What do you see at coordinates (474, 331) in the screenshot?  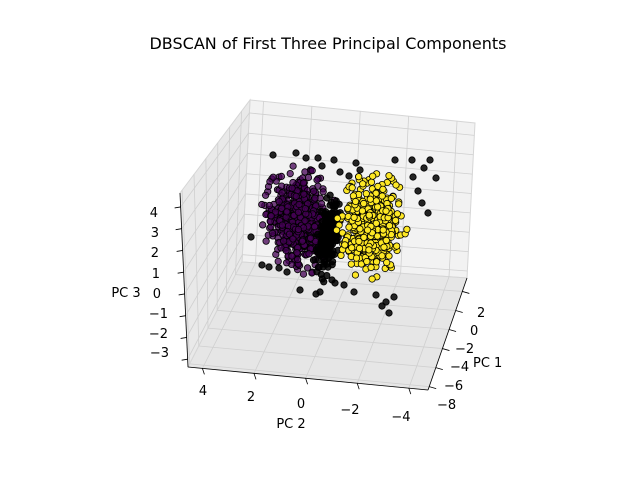 I see `pc1-tick-label: 0` at bounding box center [474, 331].